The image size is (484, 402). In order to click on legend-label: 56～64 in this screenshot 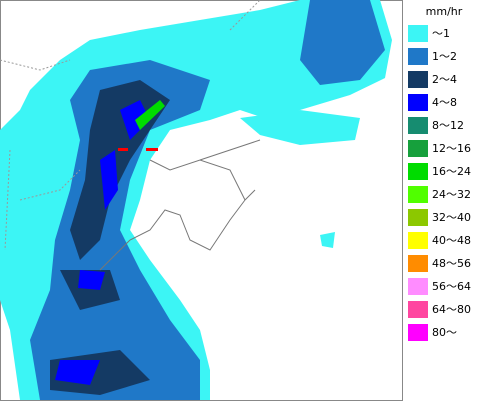, I will do `click(451, 286)`.